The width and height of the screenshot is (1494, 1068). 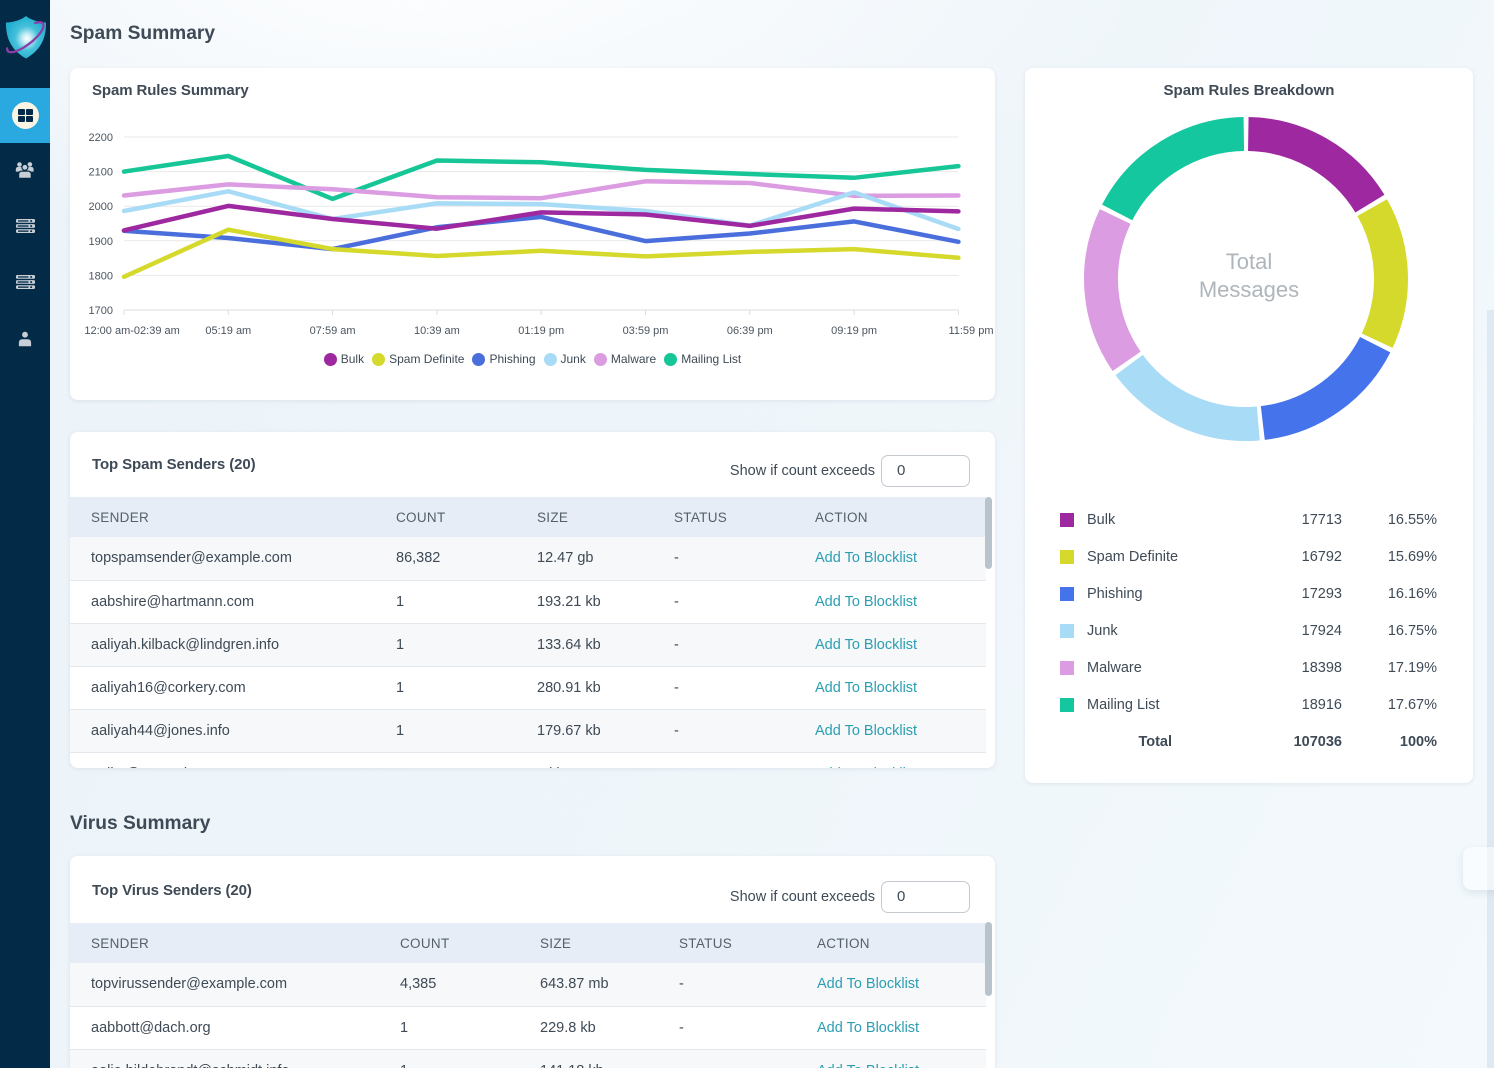 What do you see at coordinates (333, 331) in the screenshot?
I see `svg-text: 07:59 am` at bounding box center [333, 331].